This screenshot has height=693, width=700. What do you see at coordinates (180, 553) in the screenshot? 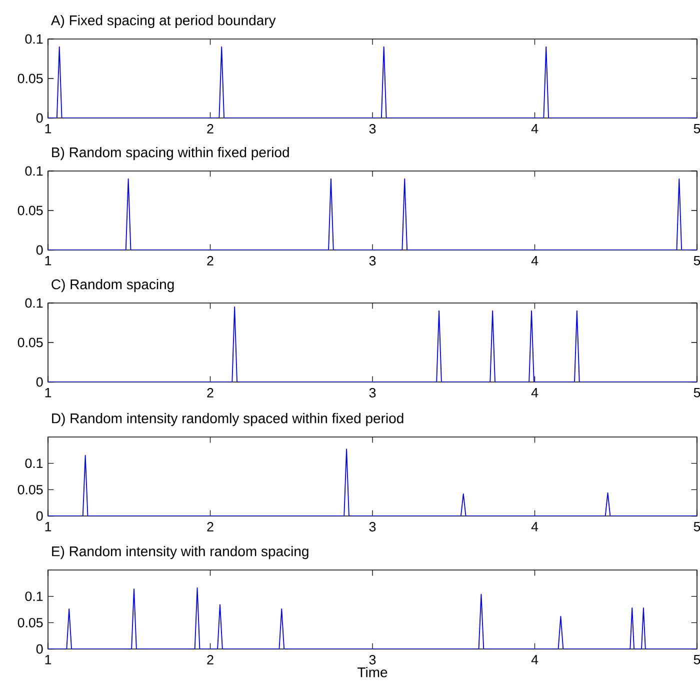
I see `chart-title: E) Random intensity with random spacing` at bounding box center [180, 553].